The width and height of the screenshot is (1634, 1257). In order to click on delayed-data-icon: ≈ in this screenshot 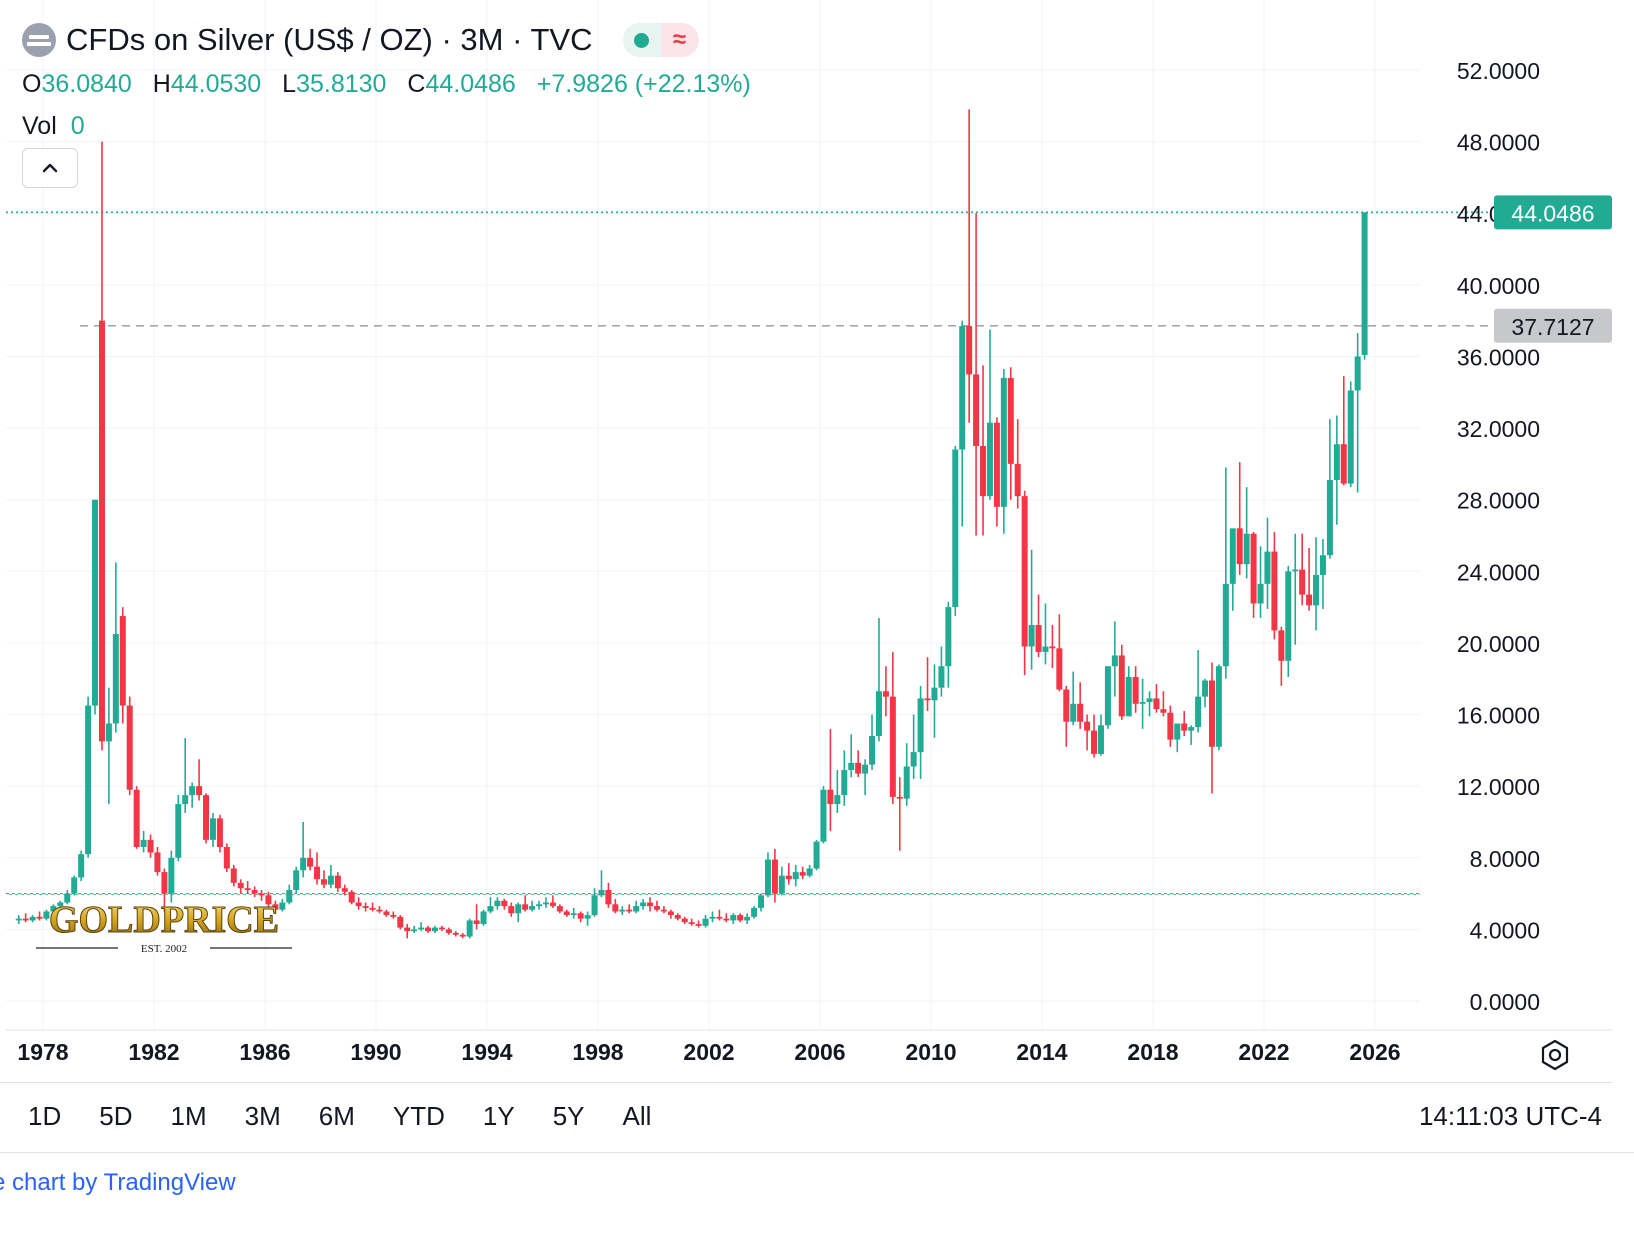, I will do `click(679, 40)`.